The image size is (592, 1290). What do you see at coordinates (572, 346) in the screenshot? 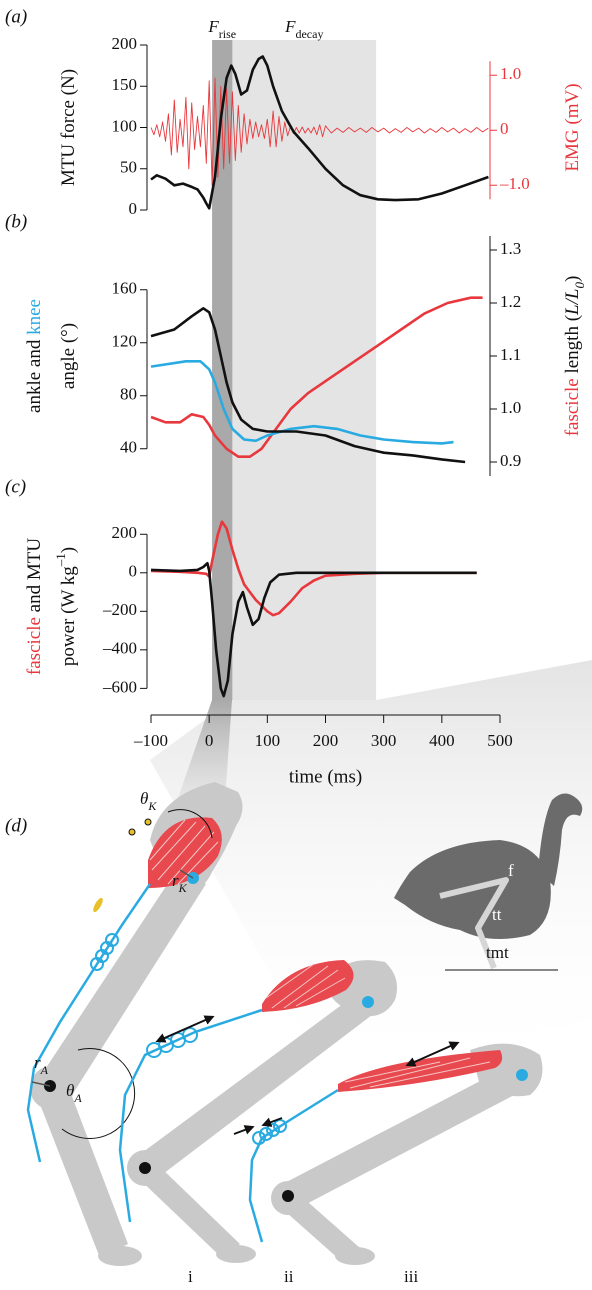
I see `axis-label-part: length (` at bounding box center [572, 346].